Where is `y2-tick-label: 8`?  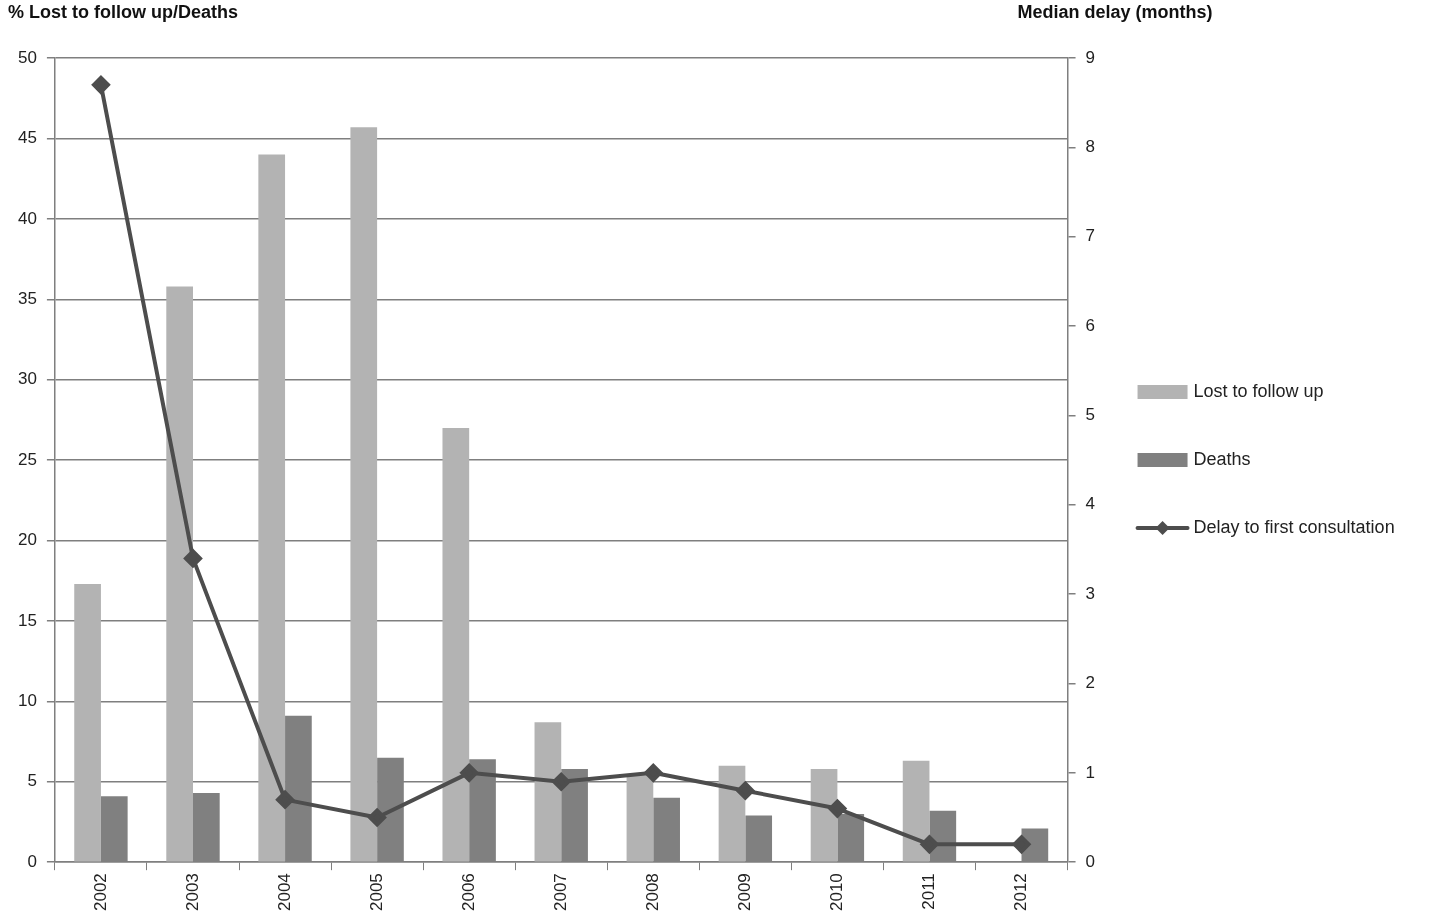 y2-tick-label: 8 is located at coordinates (1090, 147).